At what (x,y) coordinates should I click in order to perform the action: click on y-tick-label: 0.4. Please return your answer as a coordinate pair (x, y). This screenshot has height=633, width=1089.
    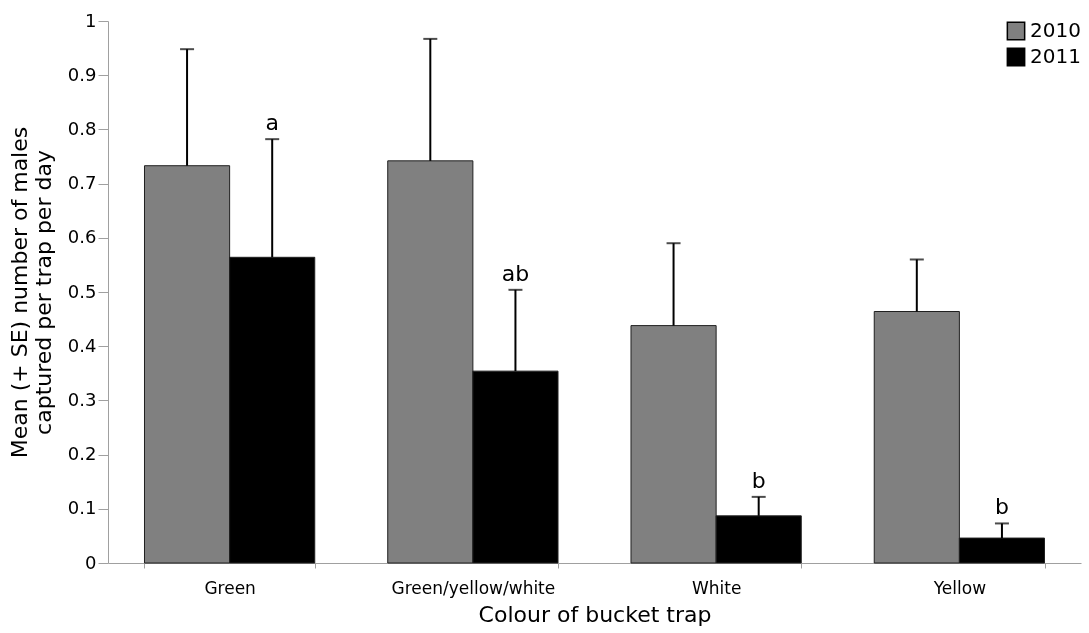
    Looking at the image, I should click on (82, 345).